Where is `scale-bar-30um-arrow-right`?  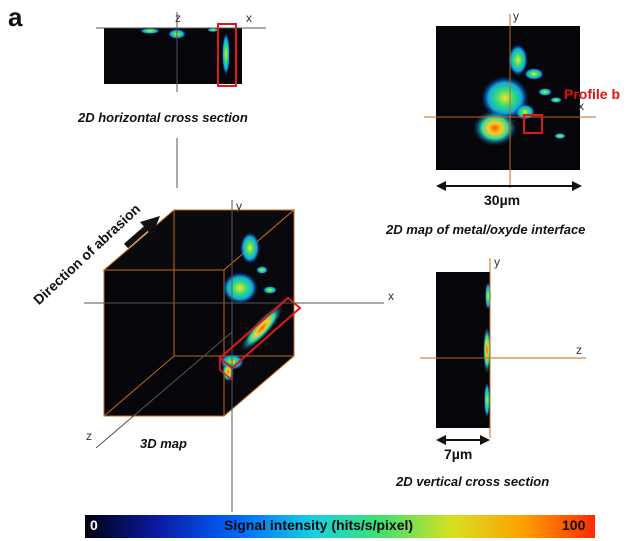 scale-bar-30um-arrow-right is located at coordinates (577, 186).